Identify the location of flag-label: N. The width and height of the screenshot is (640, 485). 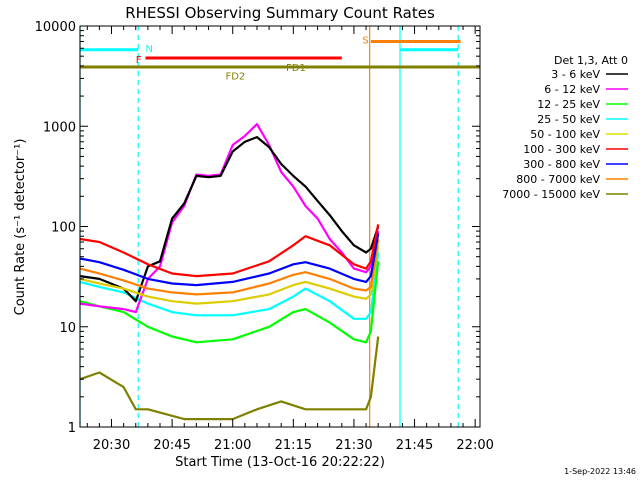
(148, 49).